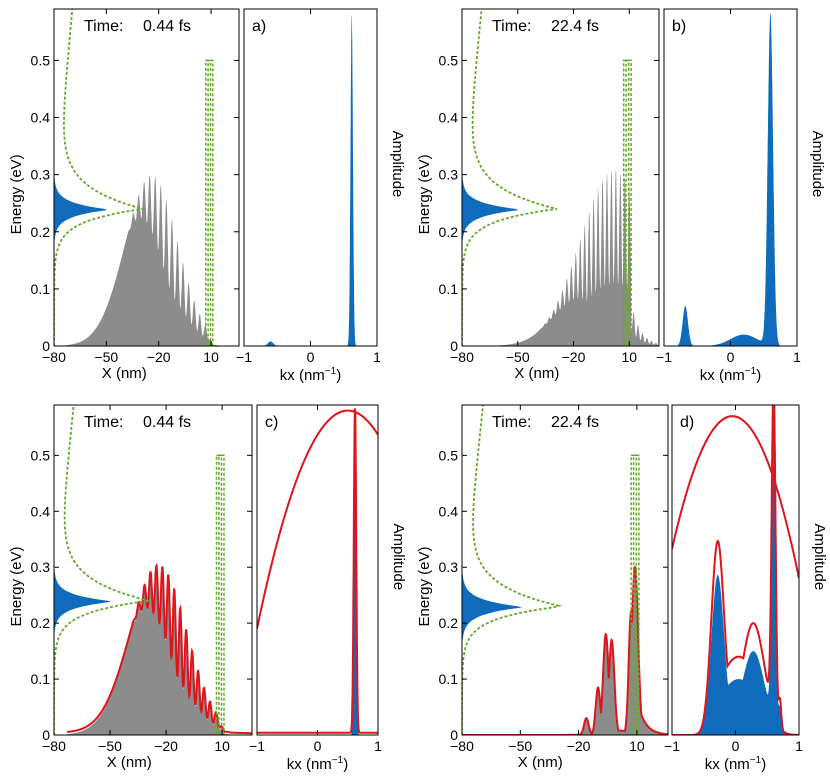  Describe the element at coordinates (679, 26) in the screenshot. I see `panel-letter: b)` at that location.